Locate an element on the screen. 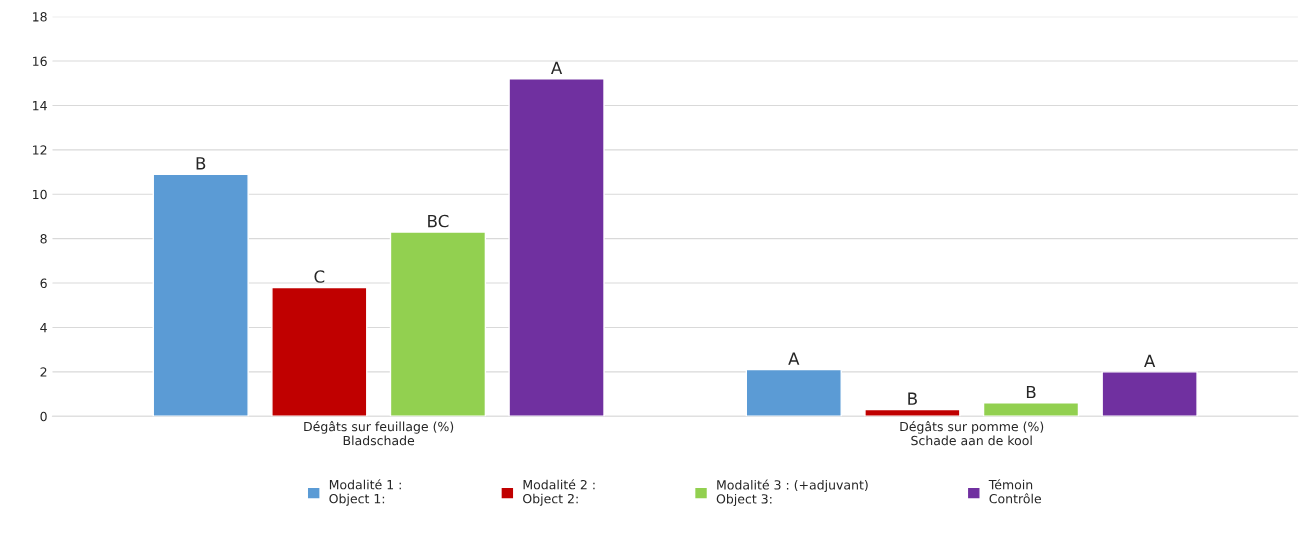 The width and height of the screenshot is (1311, 555). y-tick-label: 10 is located at coordinates (40, 194).